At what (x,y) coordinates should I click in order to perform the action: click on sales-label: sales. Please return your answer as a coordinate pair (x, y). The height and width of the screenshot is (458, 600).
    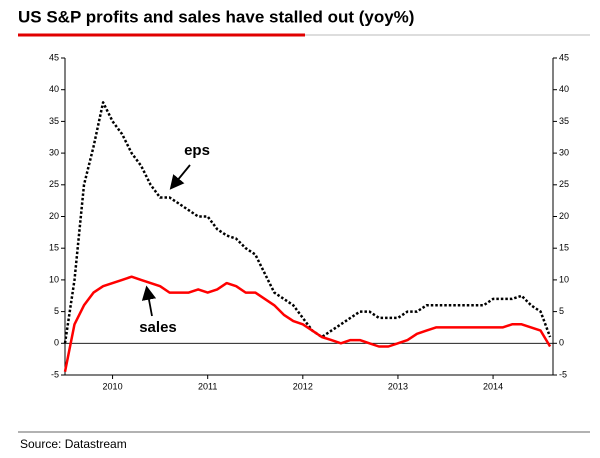
    Looking at the image, I should click on (158, 327).